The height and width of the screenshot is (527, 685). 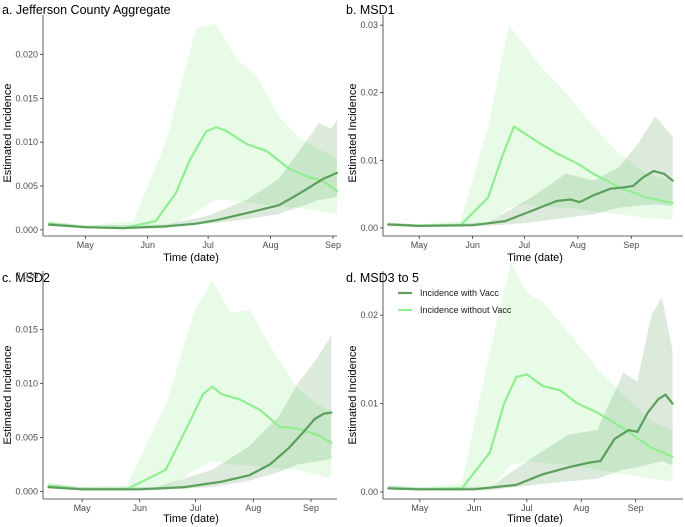 What do you see at coordinates (370, 10) in the screenshot?
I see `panel-title: b. MSD1` at bounding box center [370, 10].